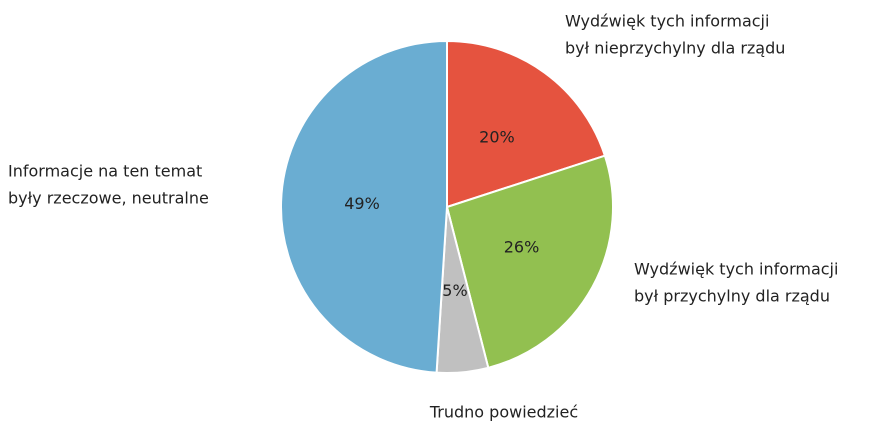 The image size is (877, 426). Describe the element at coordinates (732, 296) in the screenshot. I see `slice-category-label: był przychylny dla rządu` at that location.